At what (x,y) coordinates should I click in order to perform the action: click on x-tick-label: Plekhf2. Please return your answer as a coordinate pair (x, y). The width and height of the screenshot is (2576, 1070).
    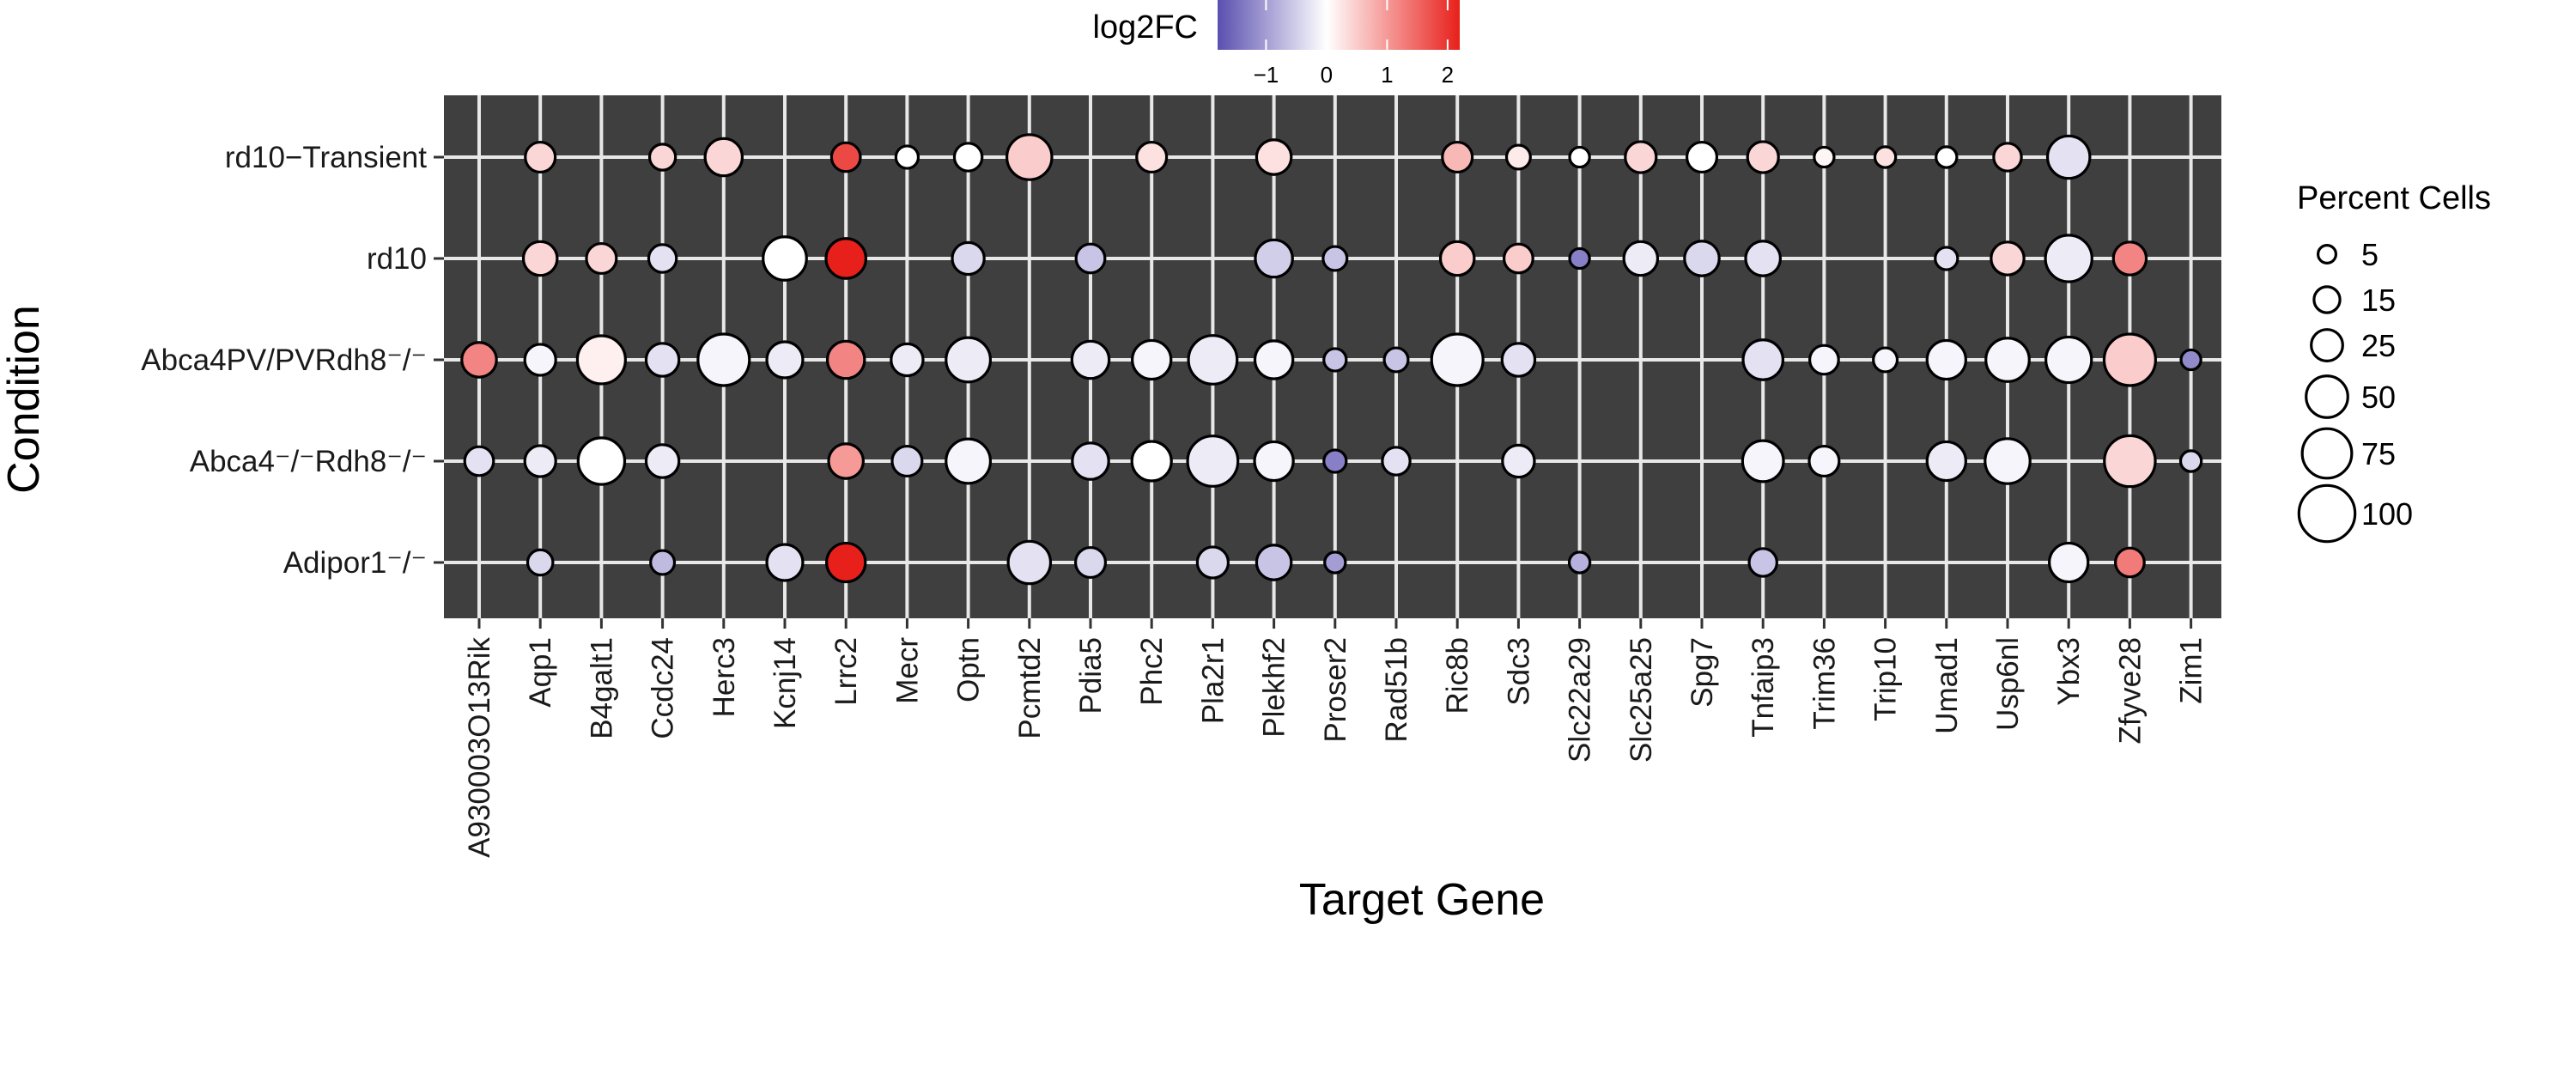
    Looking at the image, I should click on (1274, 687).